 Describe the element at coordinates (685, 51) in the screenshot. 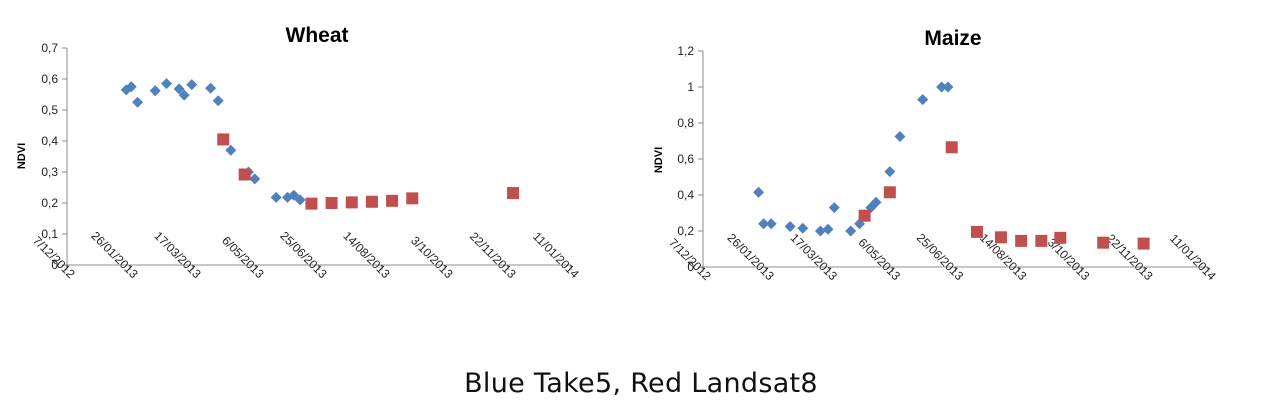

I see `y-tick-label: 1,2` at that location.